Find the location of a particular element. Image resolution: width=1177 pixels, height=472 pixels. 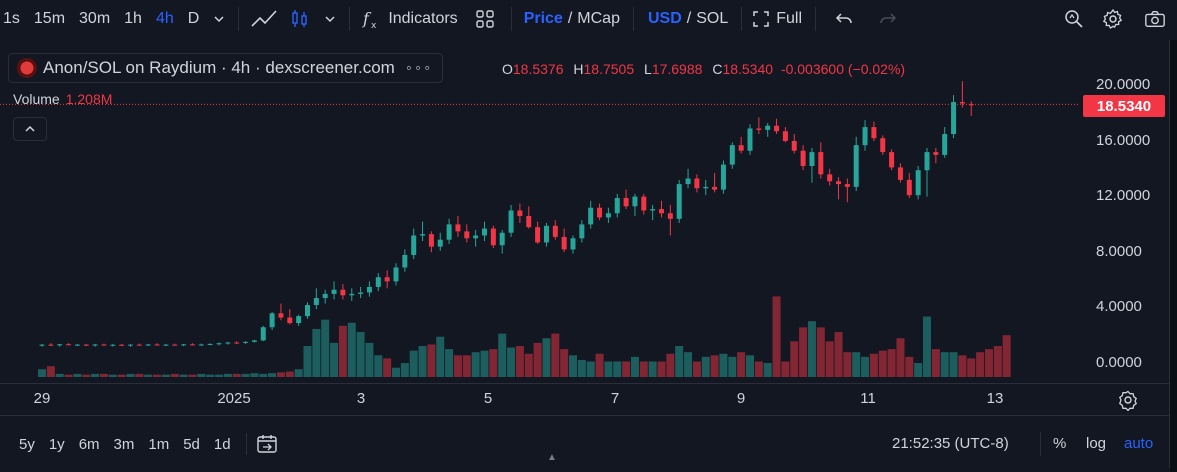

range-5y: 5y is located at coordinates (27, 444).